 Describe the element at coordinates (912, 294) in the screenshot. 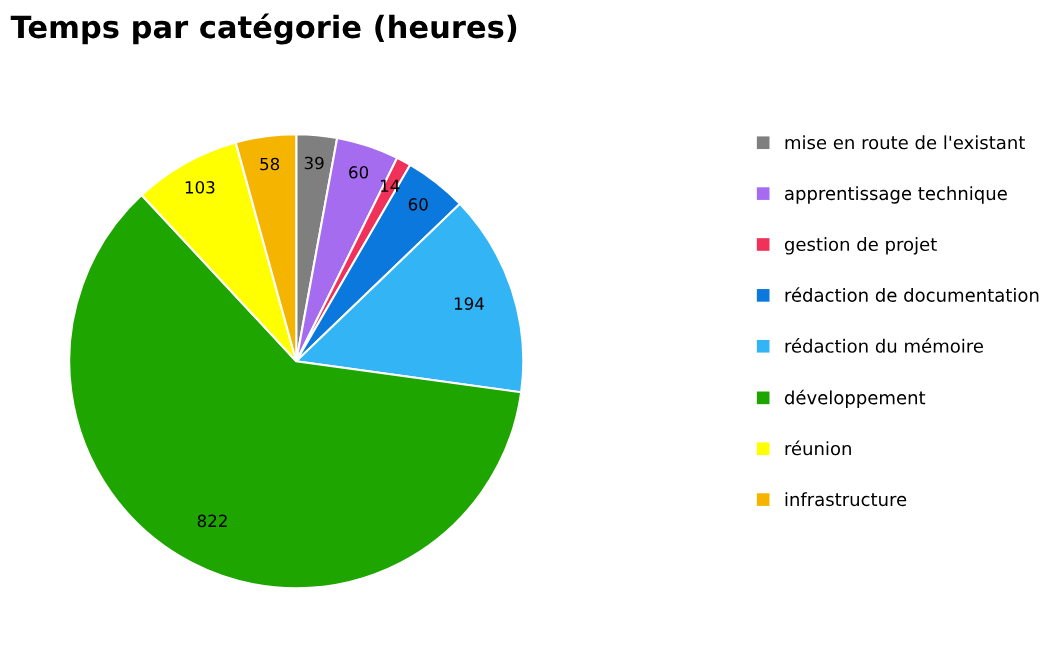

I see `legend-label: rédaction de documentation` at that location.